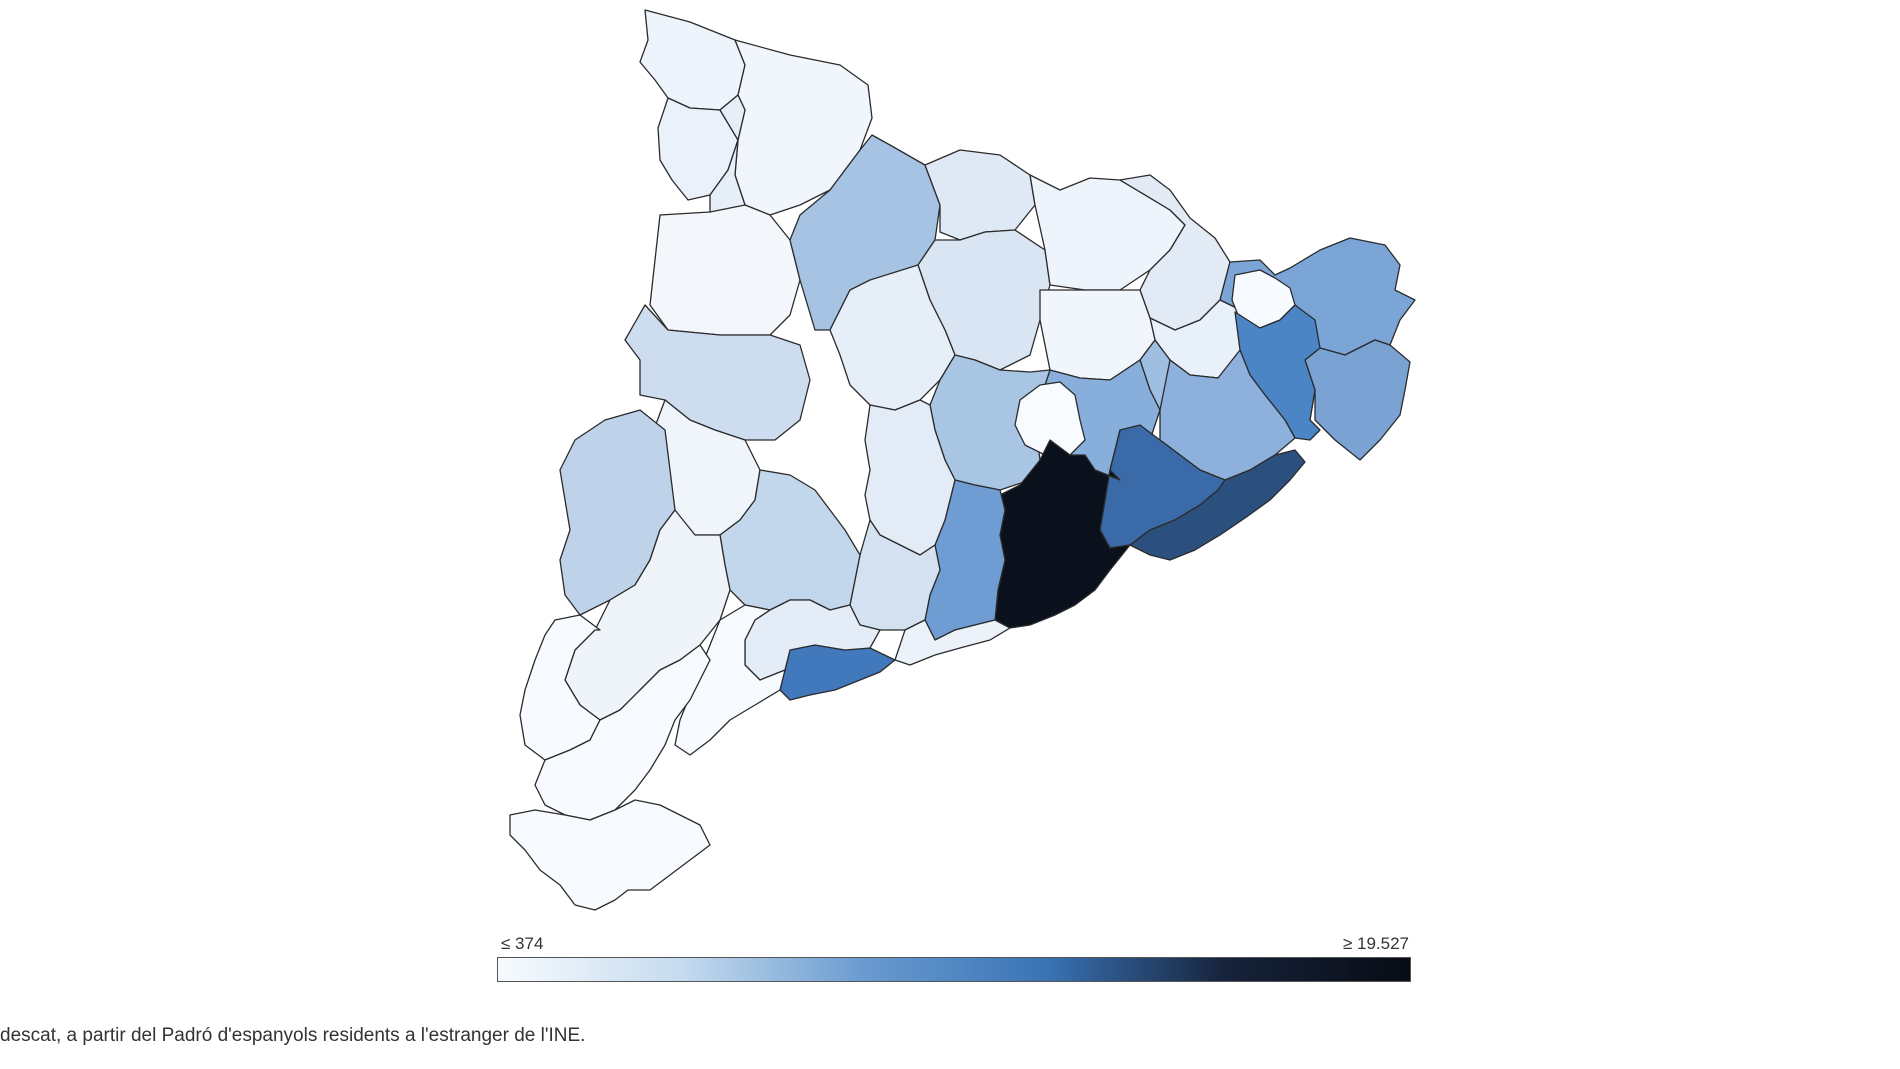 This screenshot has width=1900, height=1069. Describe the element at coordinates (954, 969) in the screenshot. I see `legend-gradient-bar` at that location.